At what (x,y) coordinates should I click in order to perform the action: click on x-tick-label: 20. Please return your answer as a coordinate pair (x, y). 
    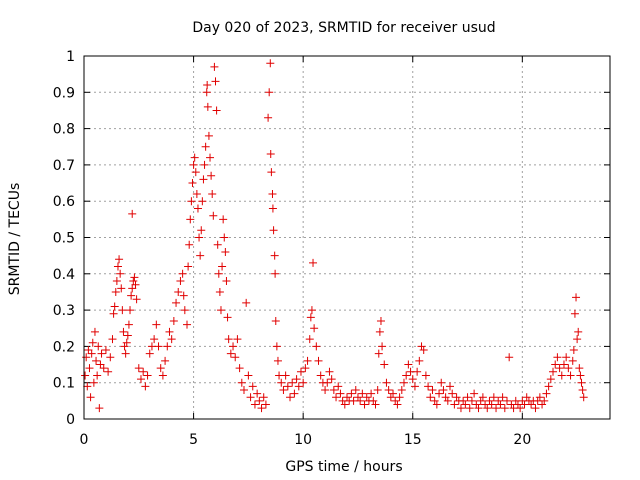
    Looking at the image, I should click on (522, 440).